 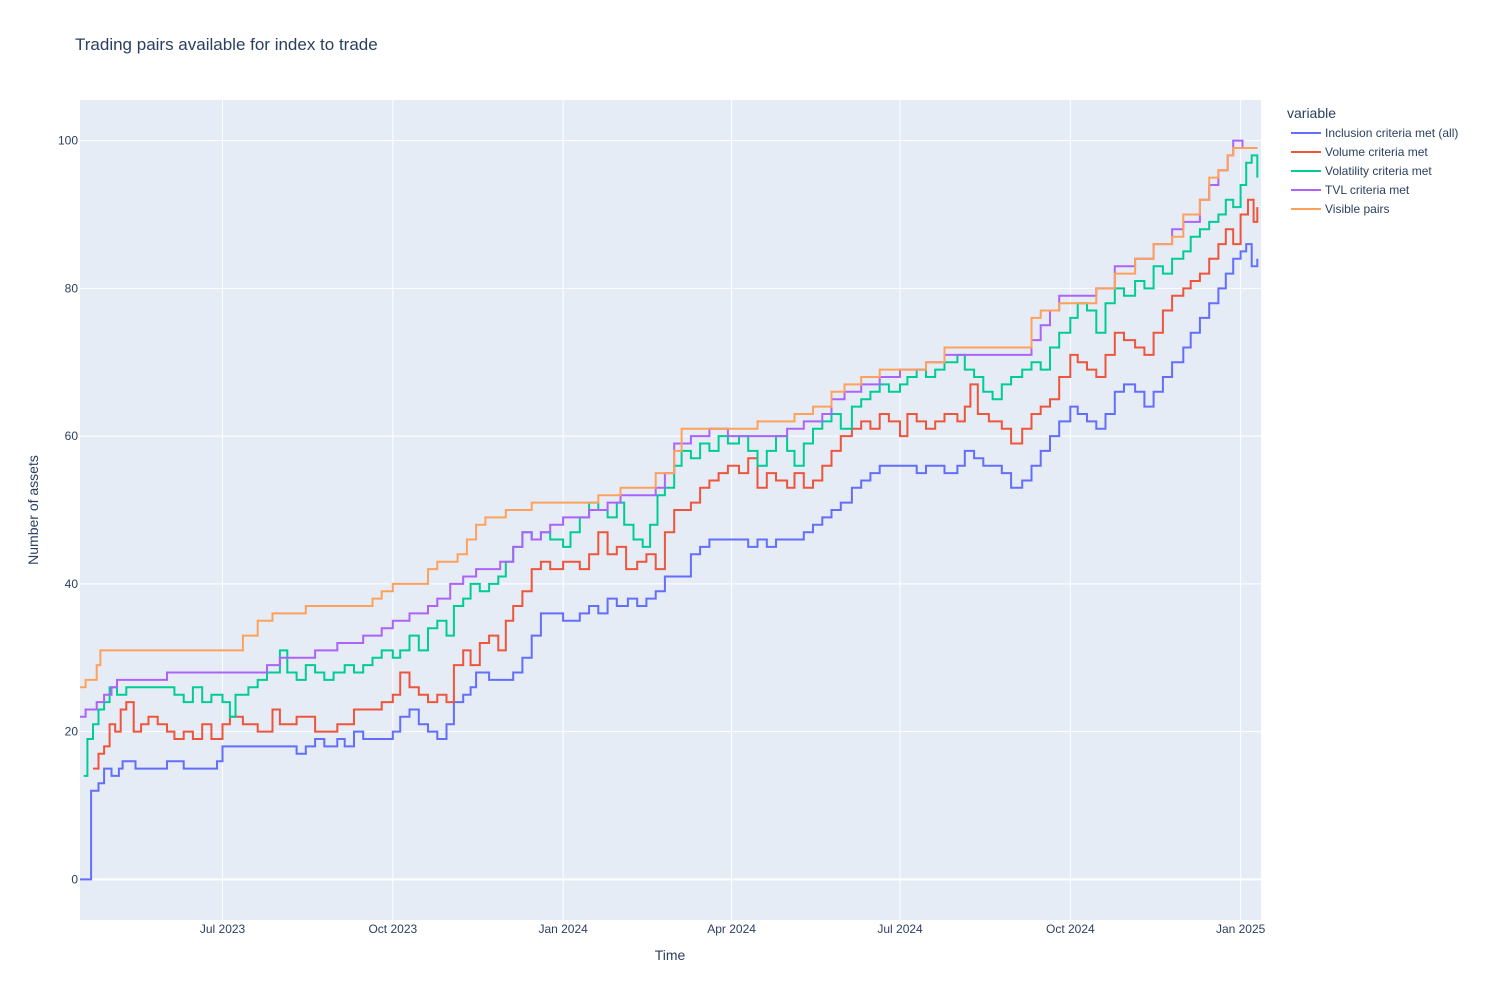 I want to click on y-tick-label: 60, so click(x=72, y=436).